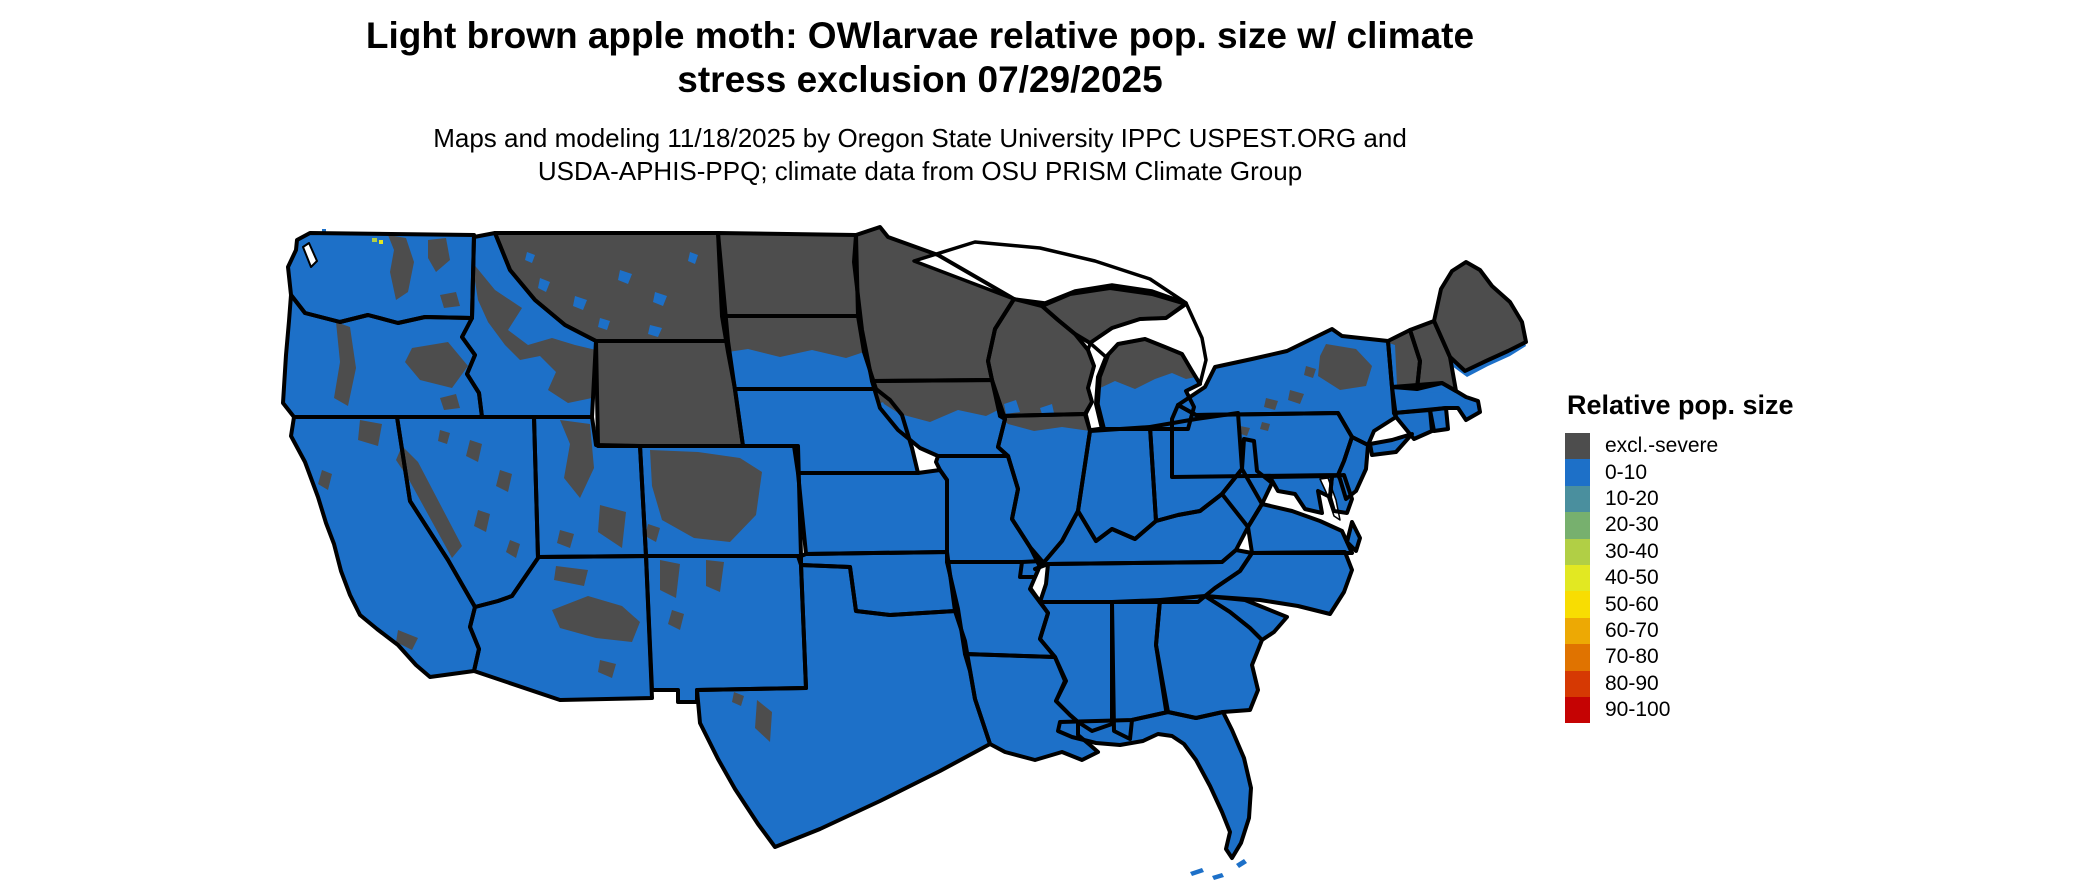  I want to click on legend-label: 80-90, so click(1632, 683).